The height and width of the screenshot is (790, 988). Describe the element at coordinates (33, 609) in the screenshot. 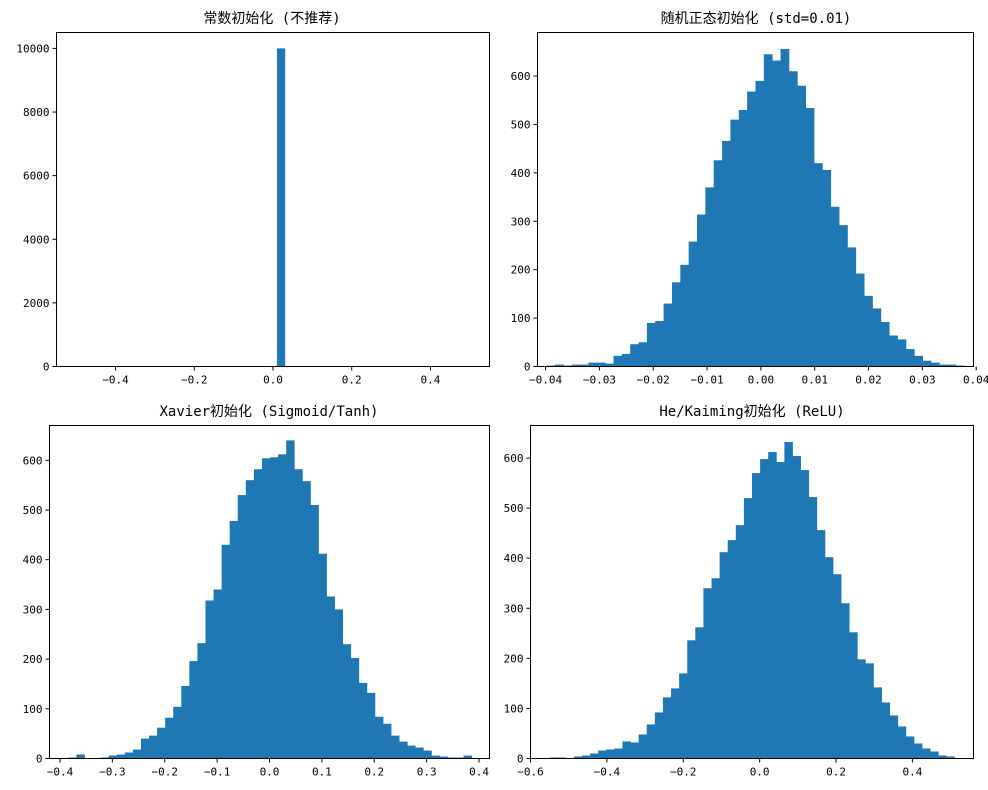

I see `y-tick-label: 300` at that location.